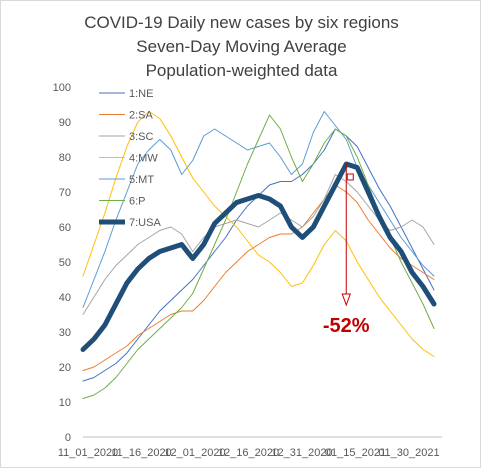 The image size is (481, 469). What do you see at coordinates (65, 298) in the screenshot?
I see `y-tick-label: 40` at bounding box center [65, 298].